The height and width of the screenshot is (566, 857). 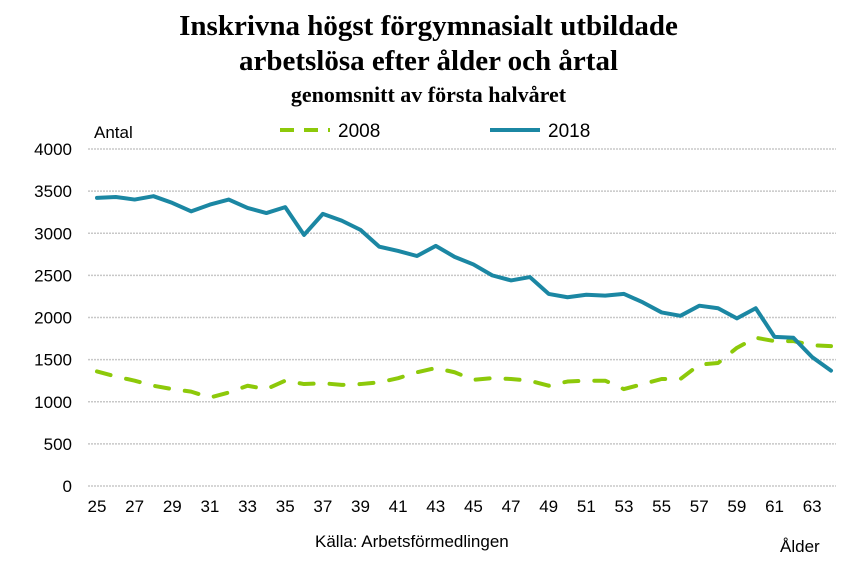 I want to click on x-tick-label: 33, so click(x=247, y=506).